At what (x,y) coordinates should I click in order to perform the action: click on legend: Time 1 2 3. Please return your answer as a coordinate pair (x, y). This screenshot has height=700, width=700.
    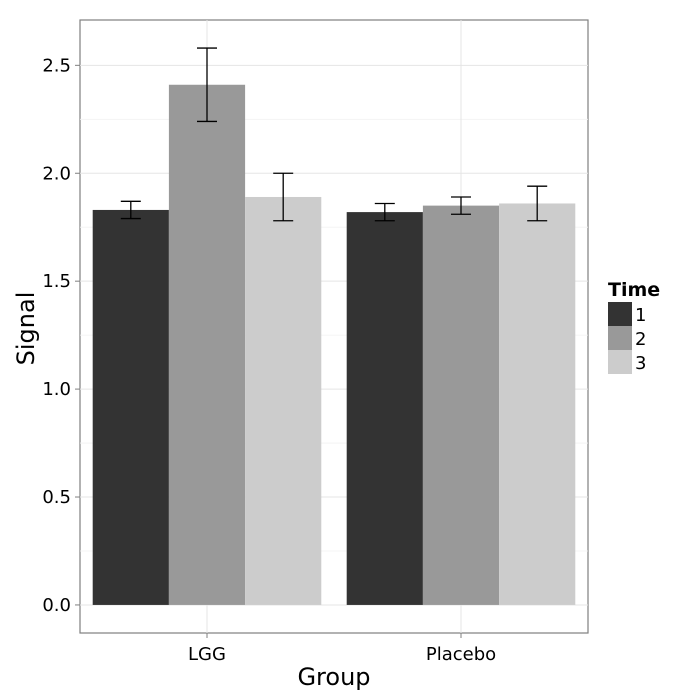
    Looking at the image, I should click on (634, 326).